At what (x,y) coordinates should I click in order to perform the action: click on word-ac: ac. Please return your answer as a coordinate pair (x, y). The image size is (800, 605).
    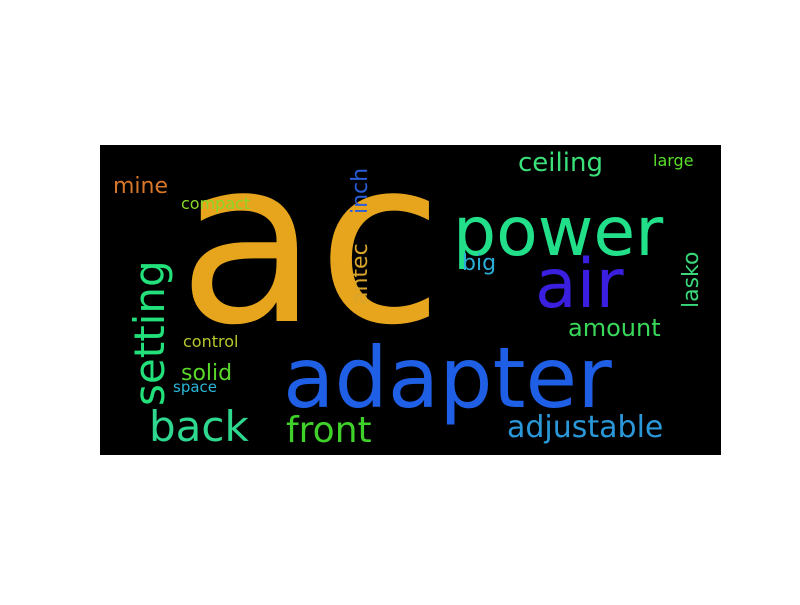
    Looking at the image, I should click on (310, 242).